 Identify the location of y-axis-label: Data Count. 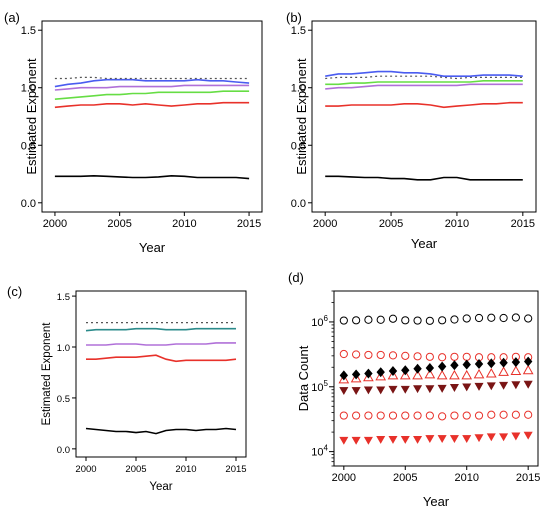
(303, 378).